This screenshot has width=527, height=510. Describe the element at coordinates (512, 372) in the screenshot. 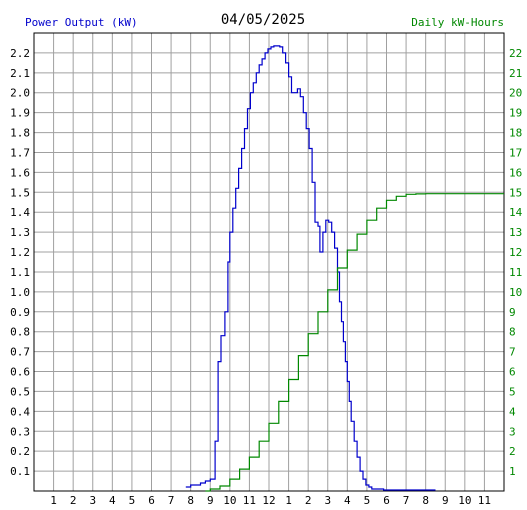

I see `y-right-tick-label: 6` at that location.